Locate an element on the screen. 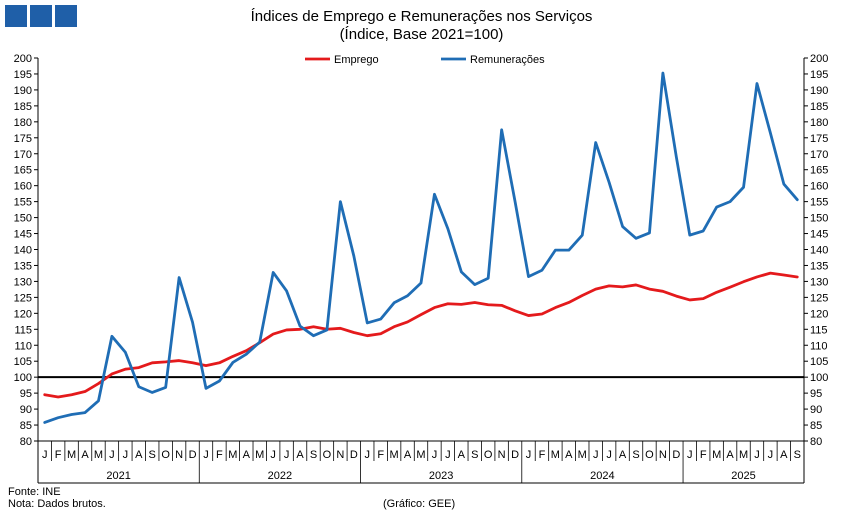 The width and height of the screenshot is (843, 518). y-tick-label-right: 155 is located at coordinates (819, 203).